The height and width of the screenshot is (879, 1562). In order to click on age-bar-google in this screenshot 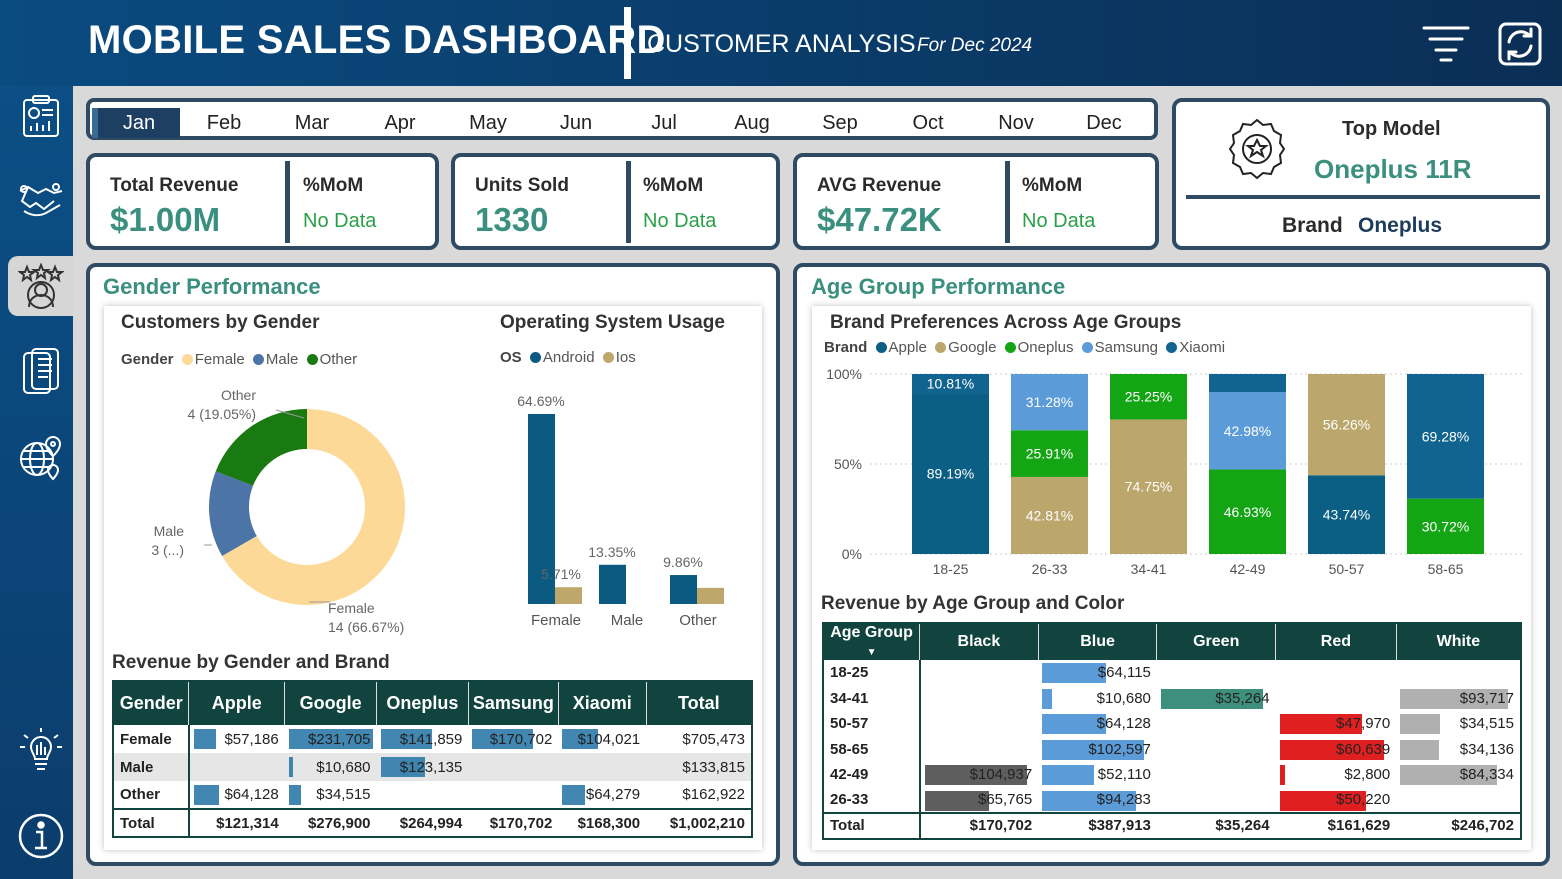, I will do `click(1148, 486)`.